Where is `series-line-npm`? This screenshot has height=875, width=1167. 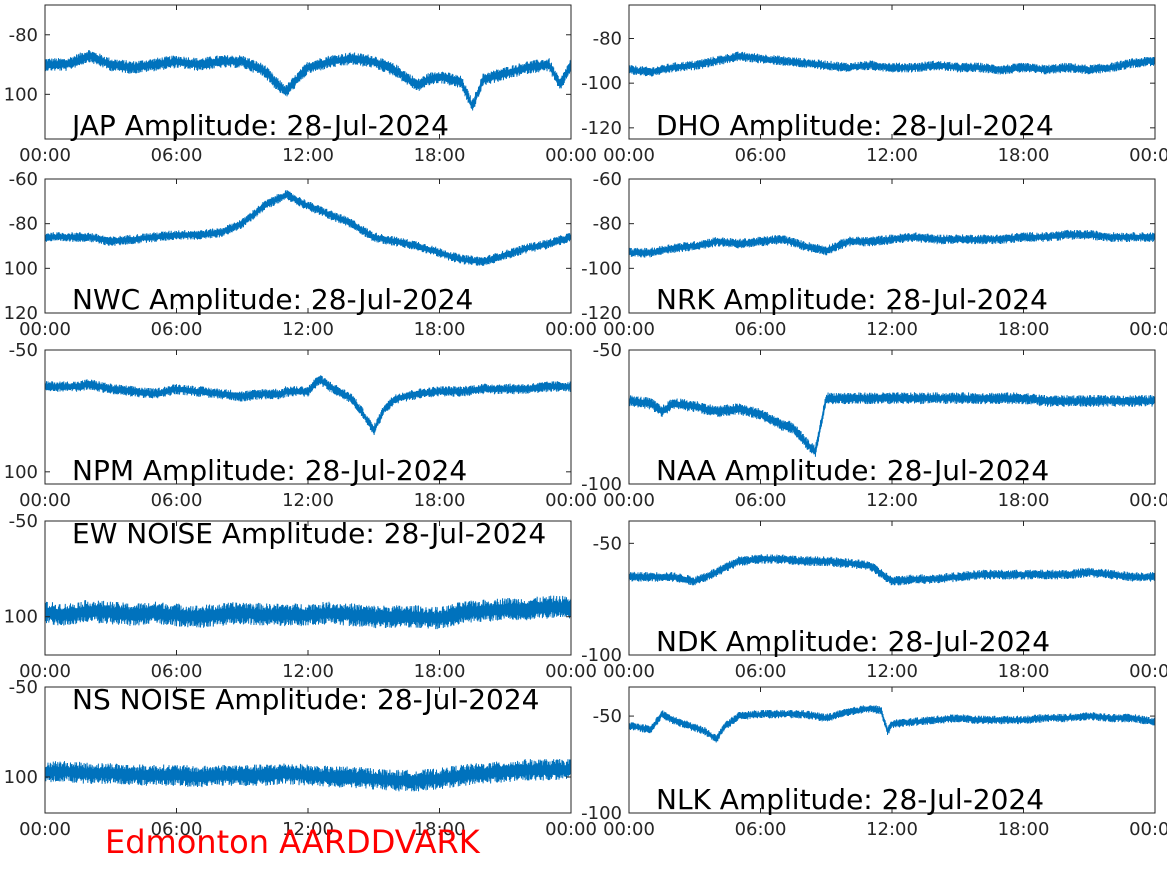
series-line-npm is located at coordinates (308, 405).